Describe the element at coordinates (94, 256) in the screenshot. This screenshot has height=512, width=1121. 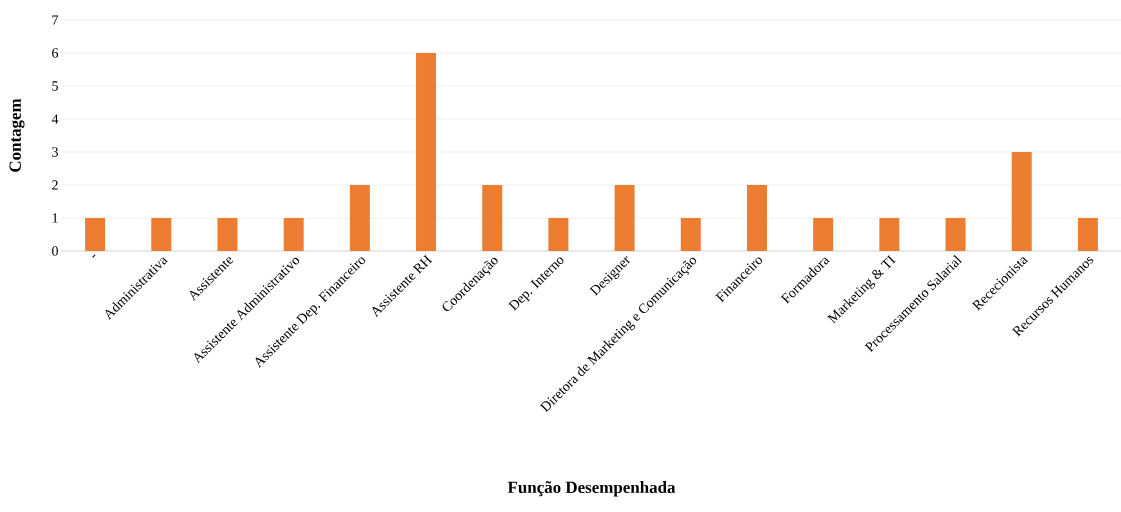
I see `x-tick-label: -` at that location.